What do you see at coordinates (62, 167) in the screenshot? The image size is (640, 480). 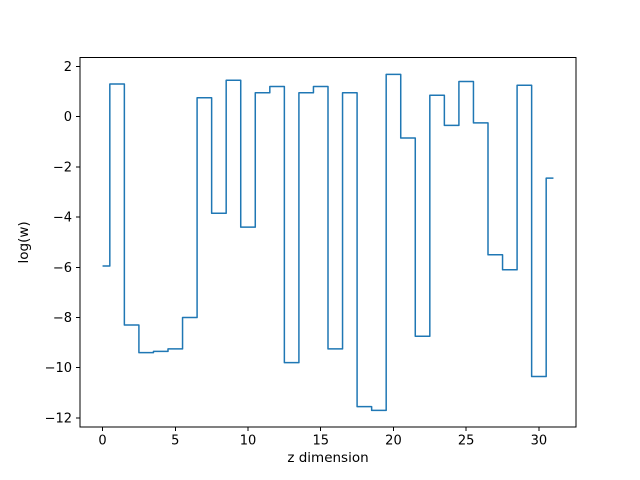 I see `y-tick-label: −2` at bounding box center [62, 167].